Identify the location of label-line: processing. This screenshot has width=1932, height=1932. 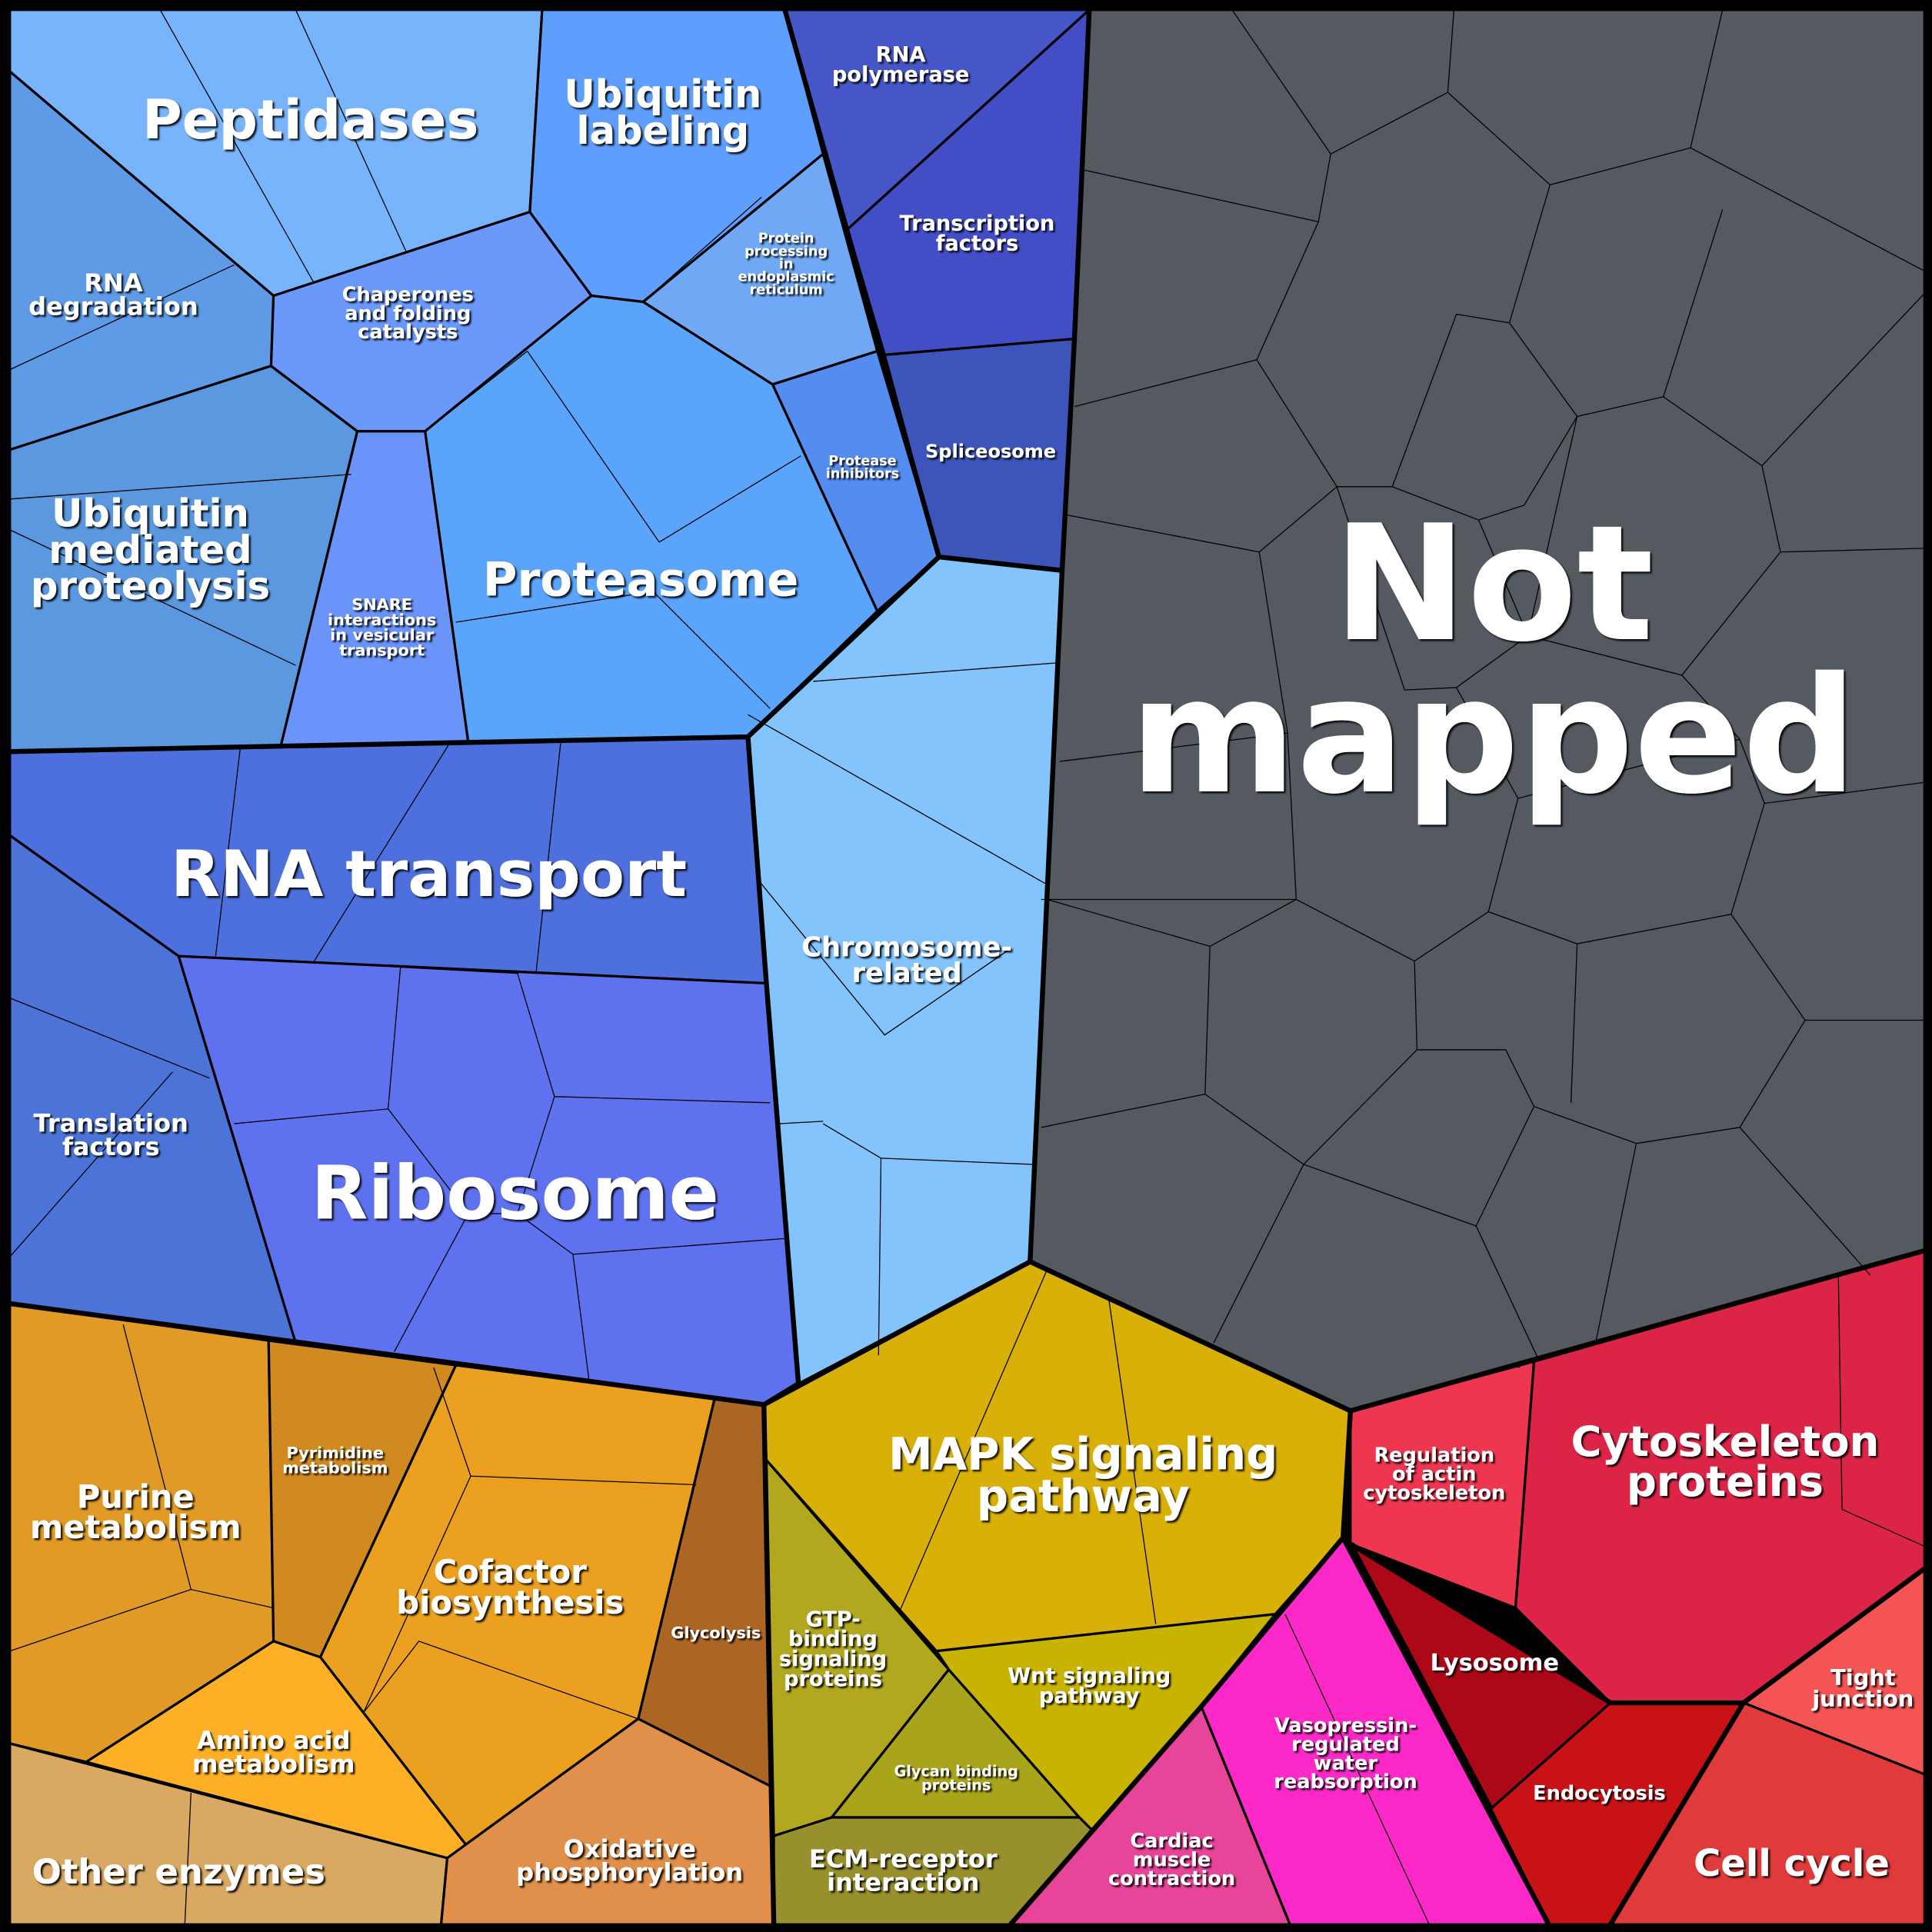
(786, 251).